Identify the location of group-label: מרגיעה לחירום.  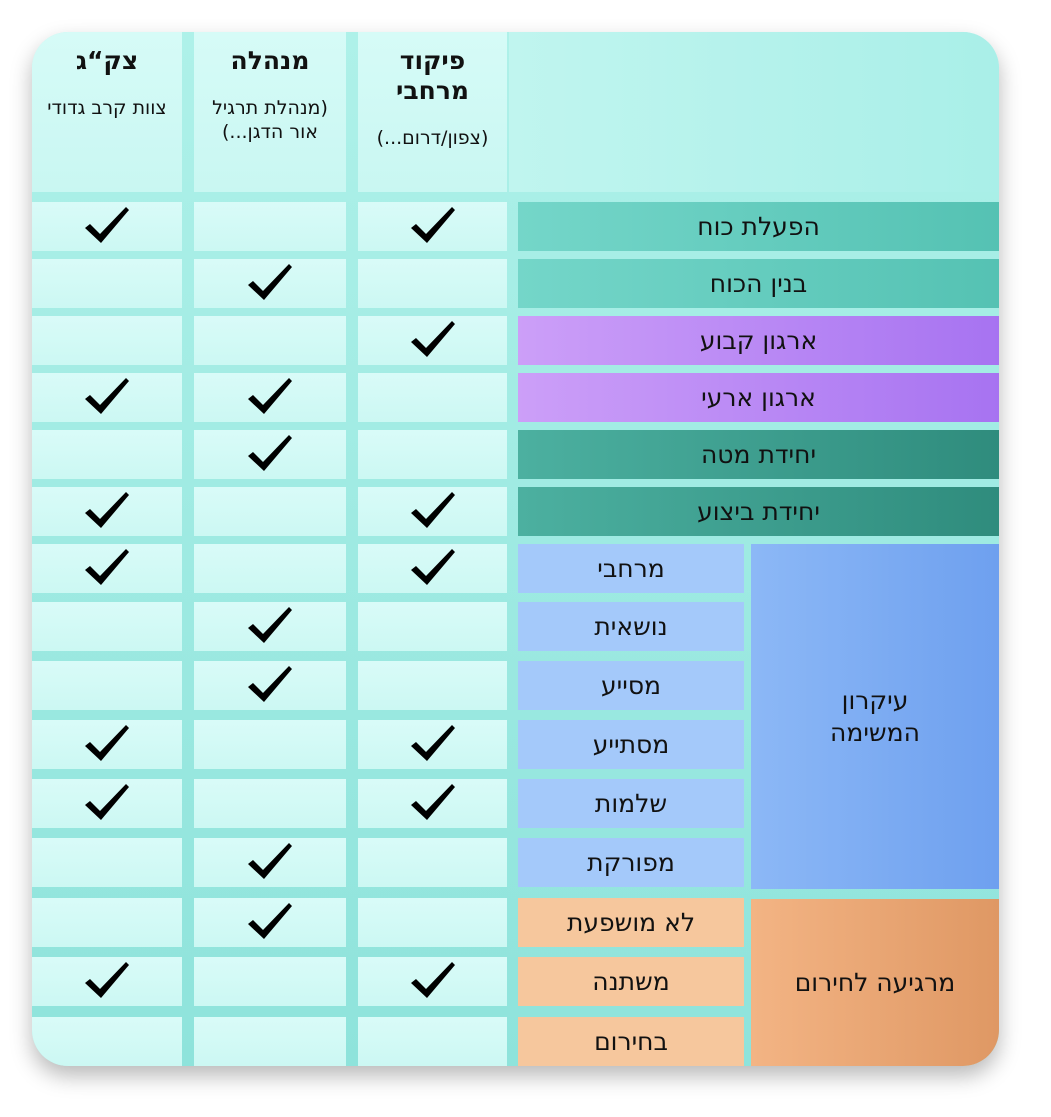
(875, 982).